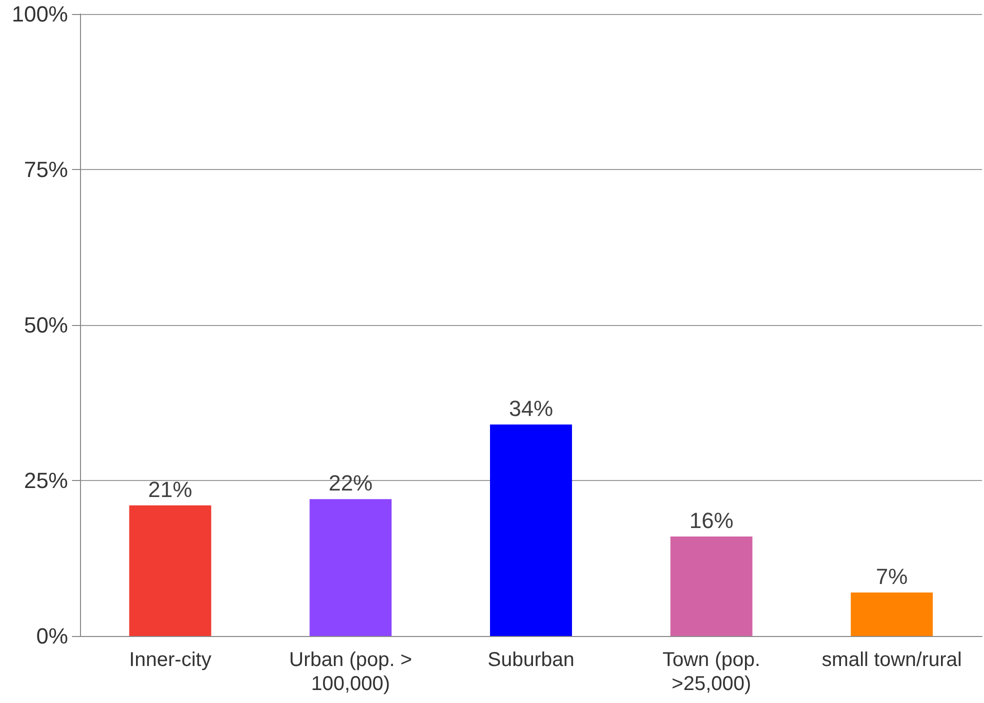 Image resolution: width=984 pixels, height=703 pixels. I want to click on y-tick-label: 50%, so click(46, 325).